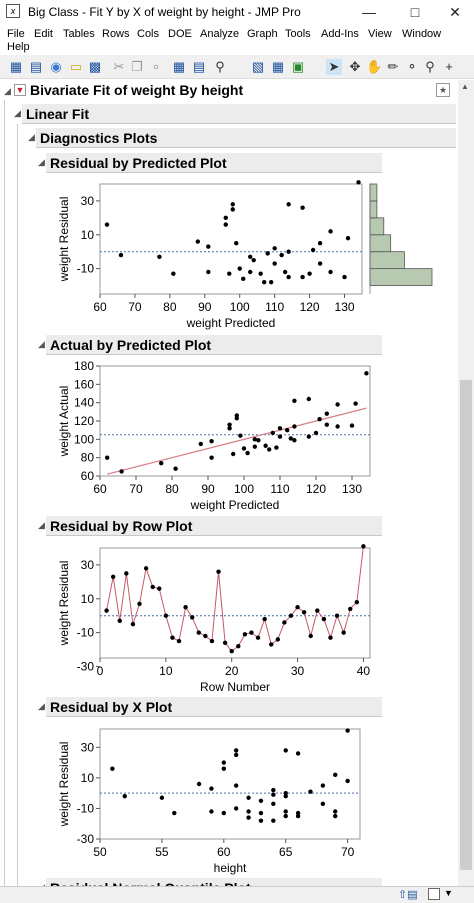 The height and width of the screenshot is (903, 474). I want to click on pin-icon: ★, so click(443, 90).